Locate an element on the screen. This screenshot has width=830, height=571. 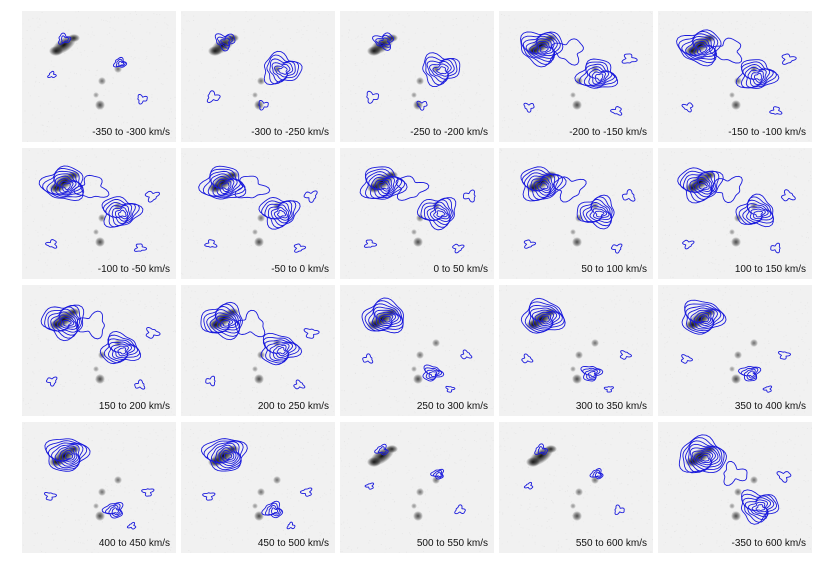
channel-map-panel: -250 to -200 km/s is located at coordinates (417, 76).